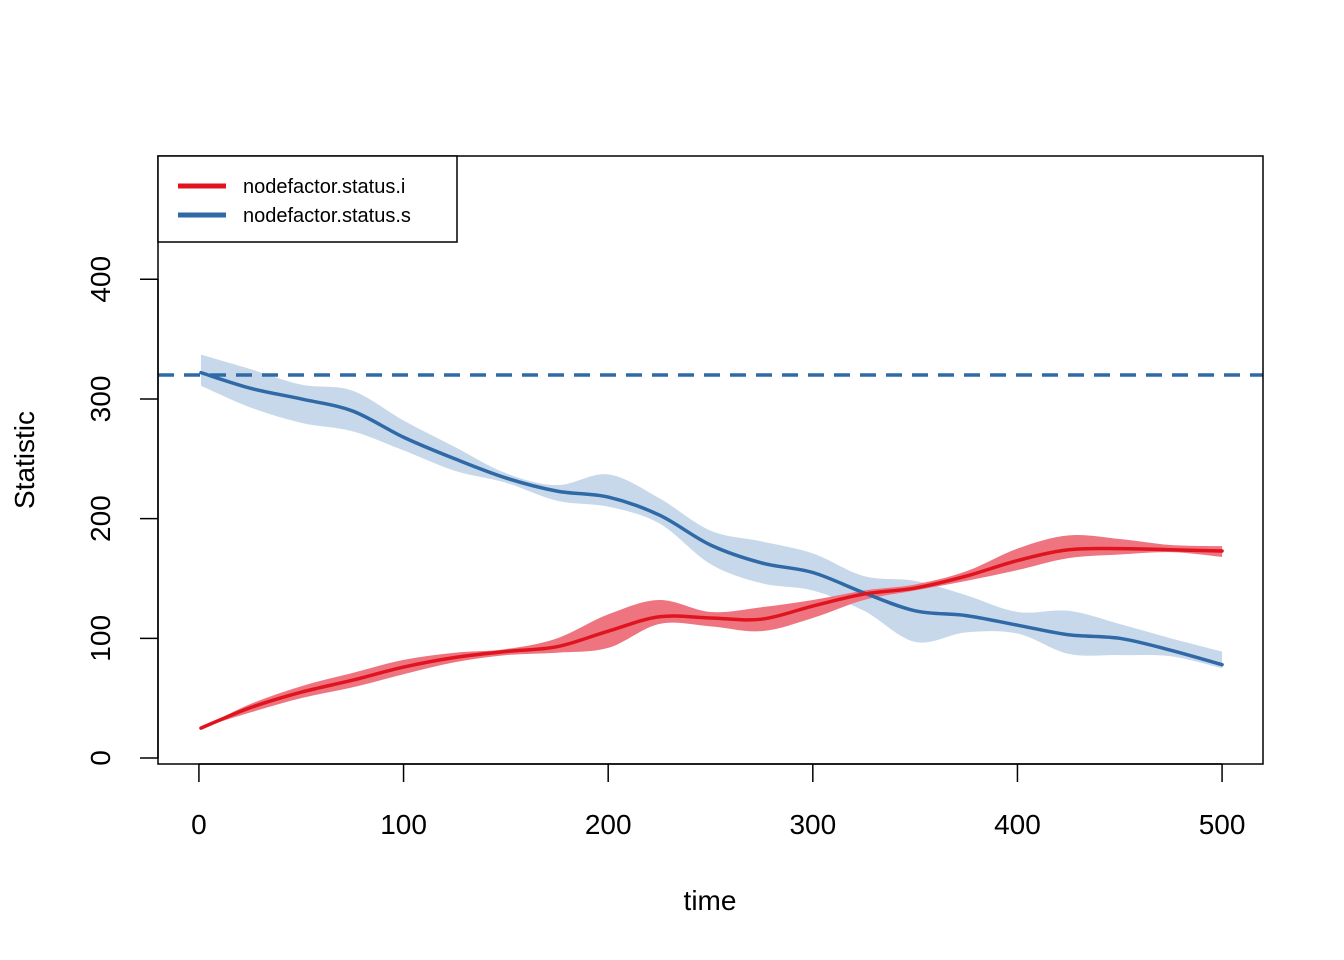 The height and width of the screenshot is (960, 1344). I want to click on y-tick-label: 400, so click(100, 279).